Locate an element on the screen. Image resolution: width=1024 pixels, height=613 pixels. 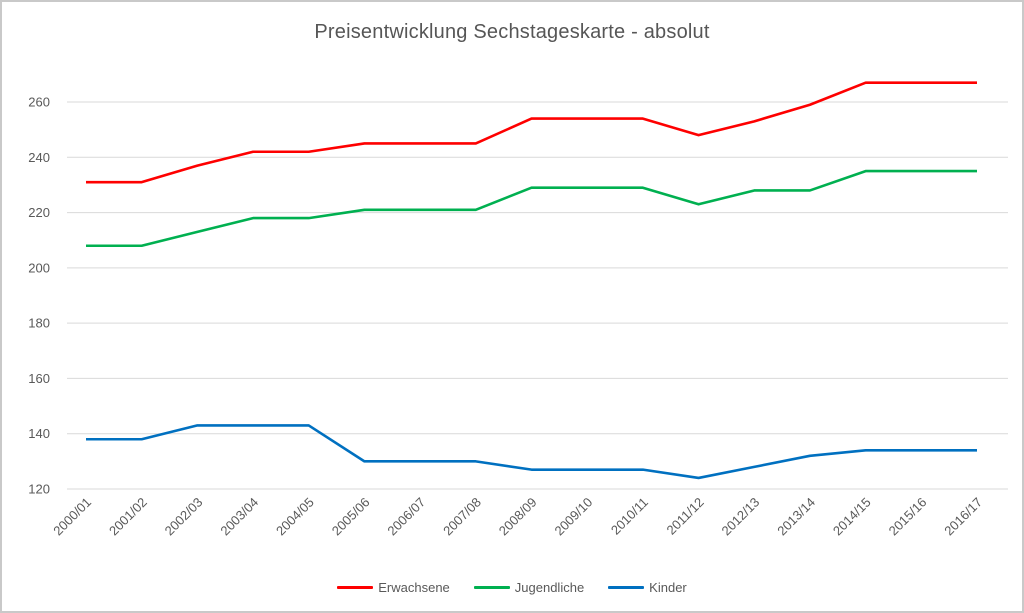
x-axis-label: 2003/04 is located at coordinates (239, 517).